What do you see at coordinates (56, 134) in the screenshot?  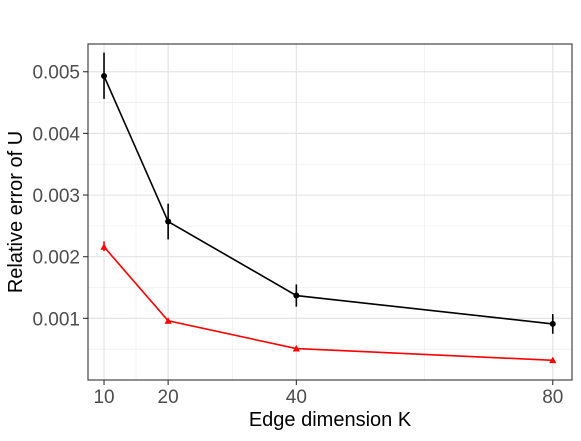 I see `y-tick-label: 0.004` at bounding box center [56, 134].